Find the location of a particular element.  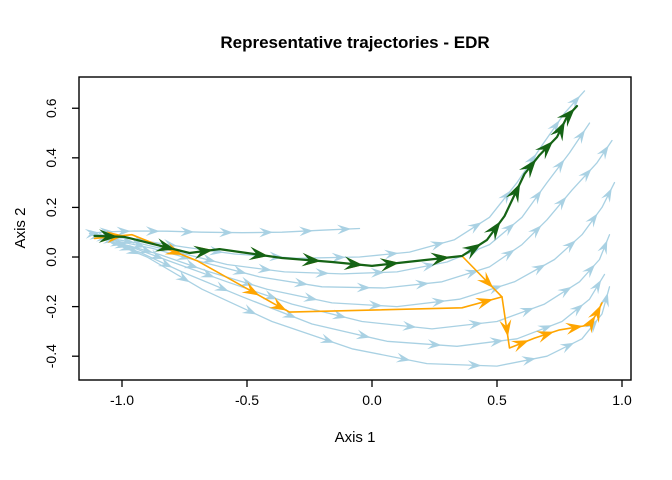

x-tick-label: 1.0 is located at coordinates (622, 400).